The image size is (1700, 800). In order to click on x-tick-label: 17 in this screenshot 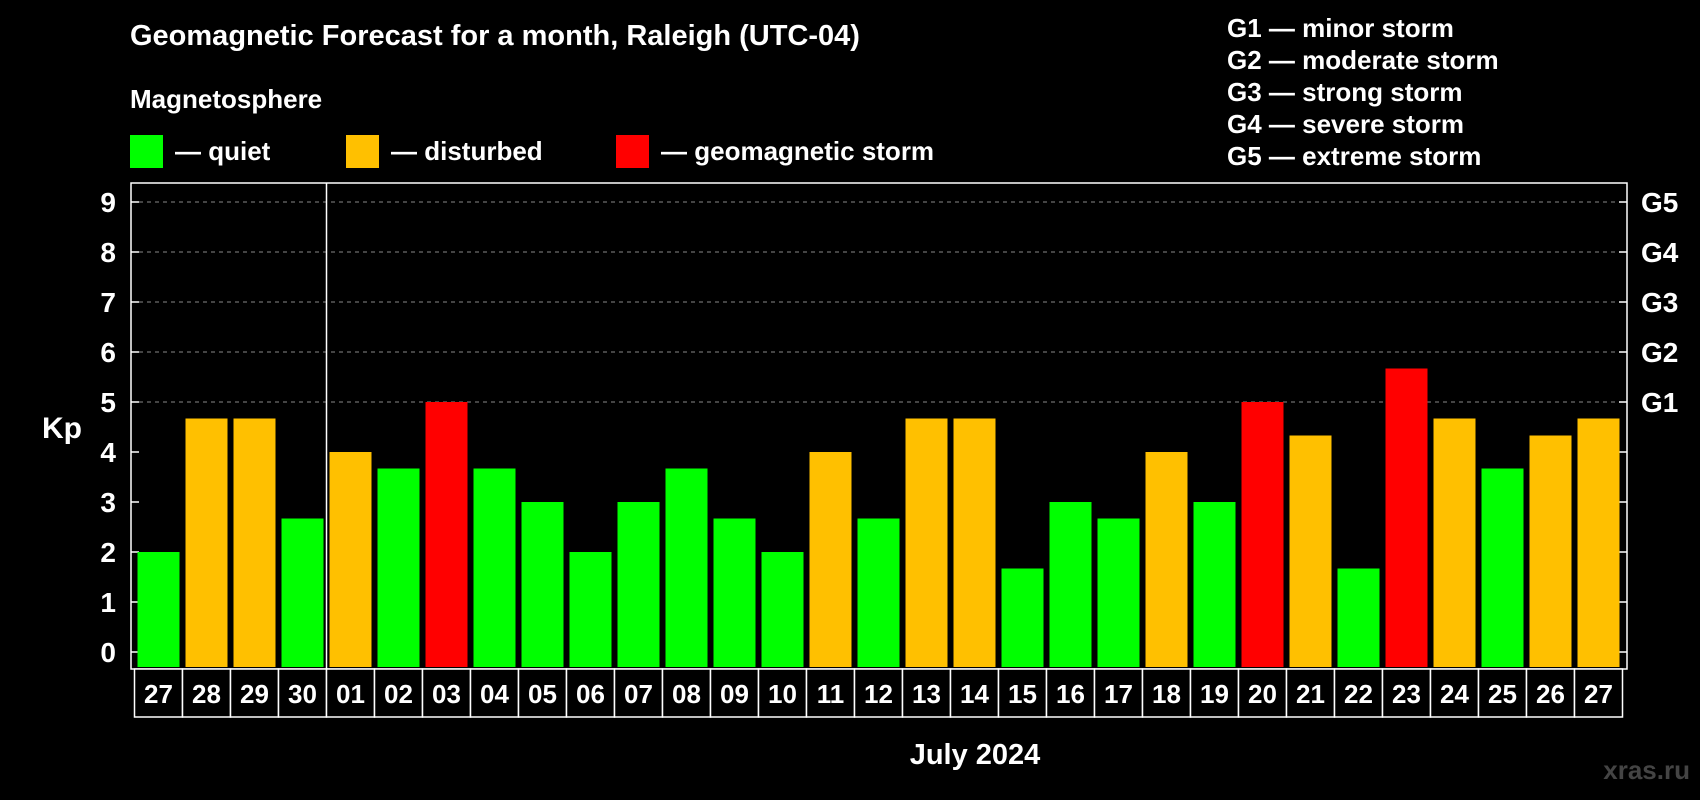, I will do `click(1118, 694)`.